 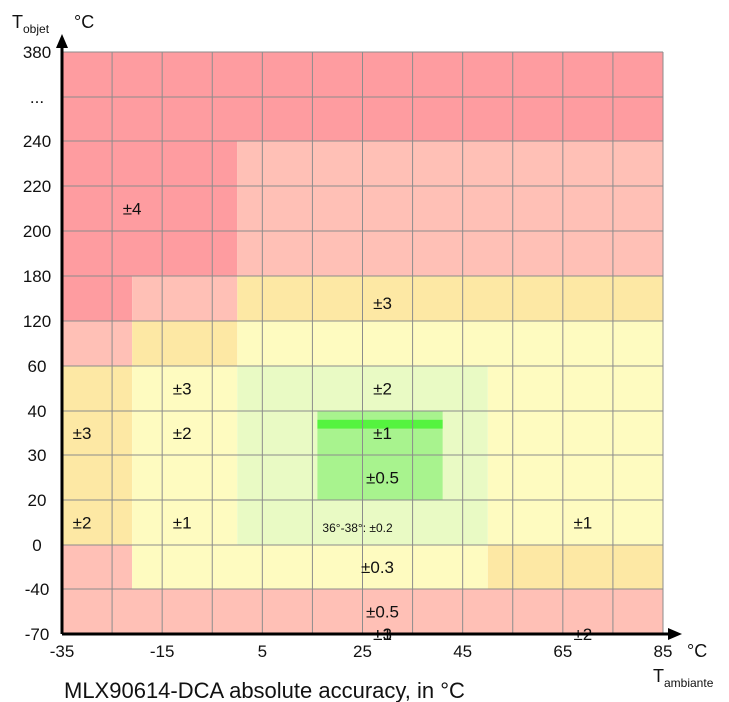 What do you see at coordinates (675, 634) in the screenshot?
I see `x-axis-arrow` at bounding box center [675, 634].